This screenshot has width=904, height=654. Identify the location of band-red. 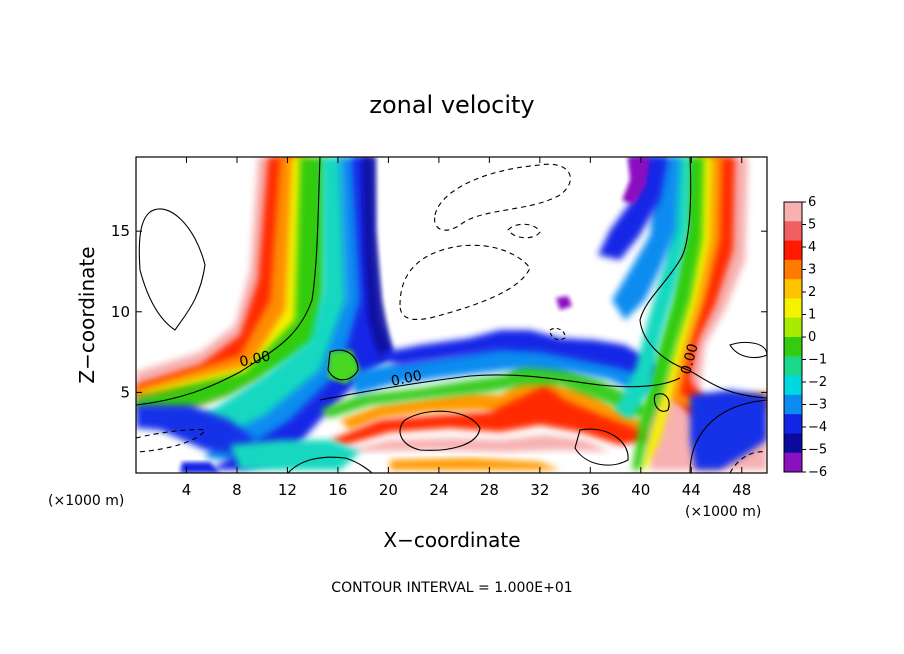
(490, 415).